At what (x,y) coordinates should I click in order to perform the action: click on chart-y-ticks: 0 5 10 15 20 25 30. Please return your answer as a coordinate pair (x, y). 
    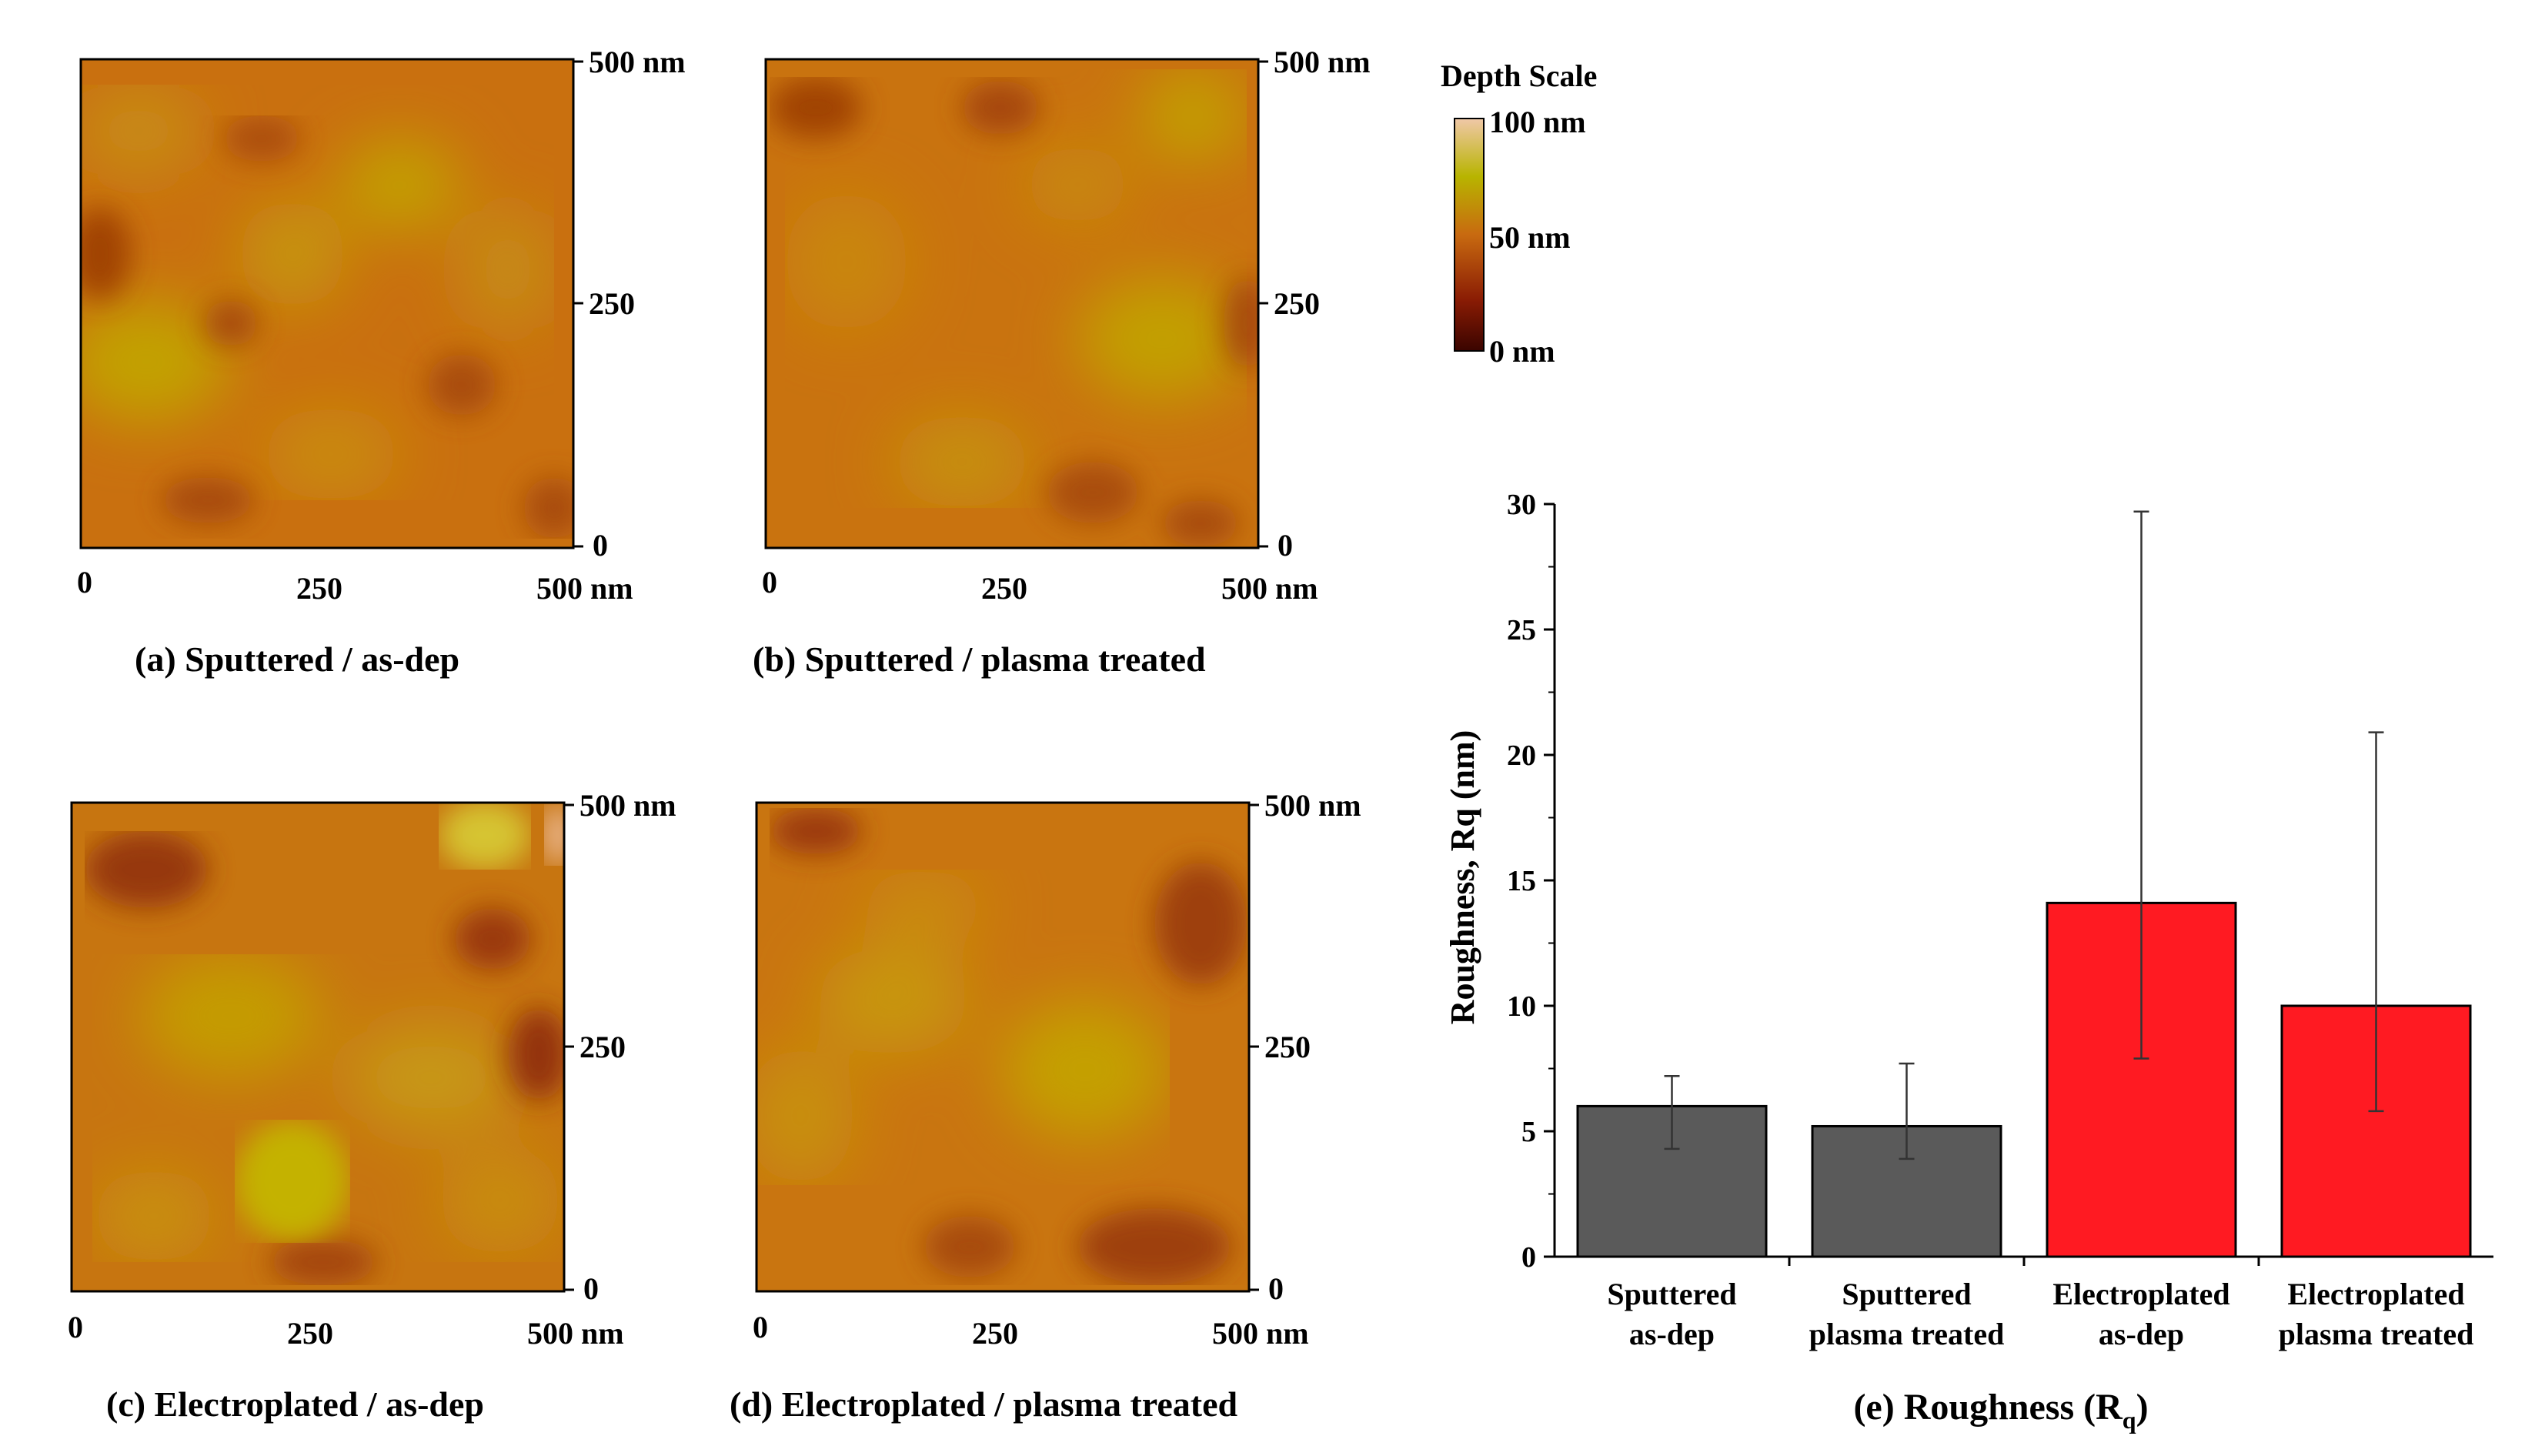
    Looking at the image, I should click on (1531, 882).